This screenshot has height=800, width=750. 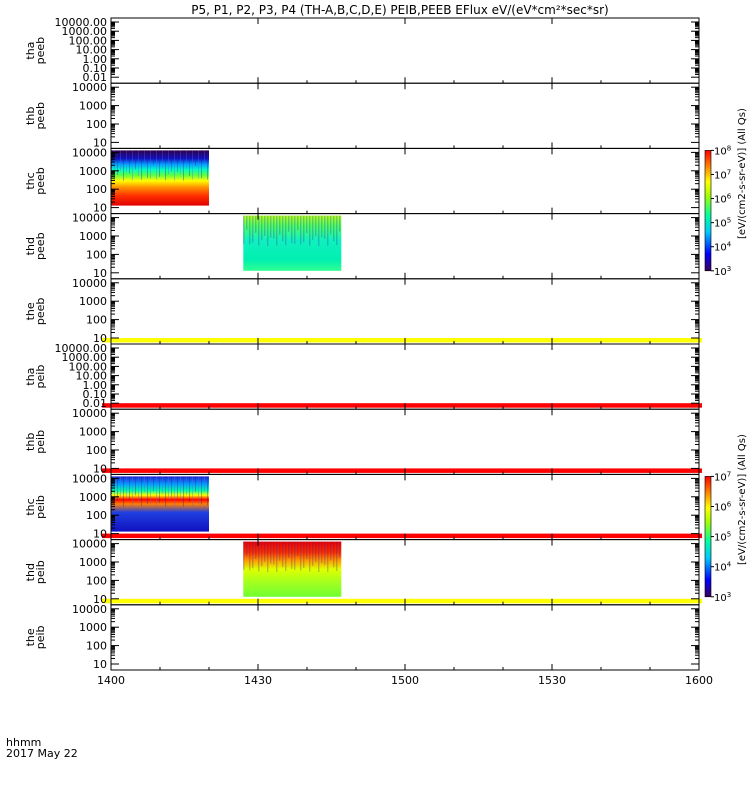 What do you see at coordinates (699, 680) in the screenshot?
I see `x-tick-label: 1600` at bounding box center [699, 680].